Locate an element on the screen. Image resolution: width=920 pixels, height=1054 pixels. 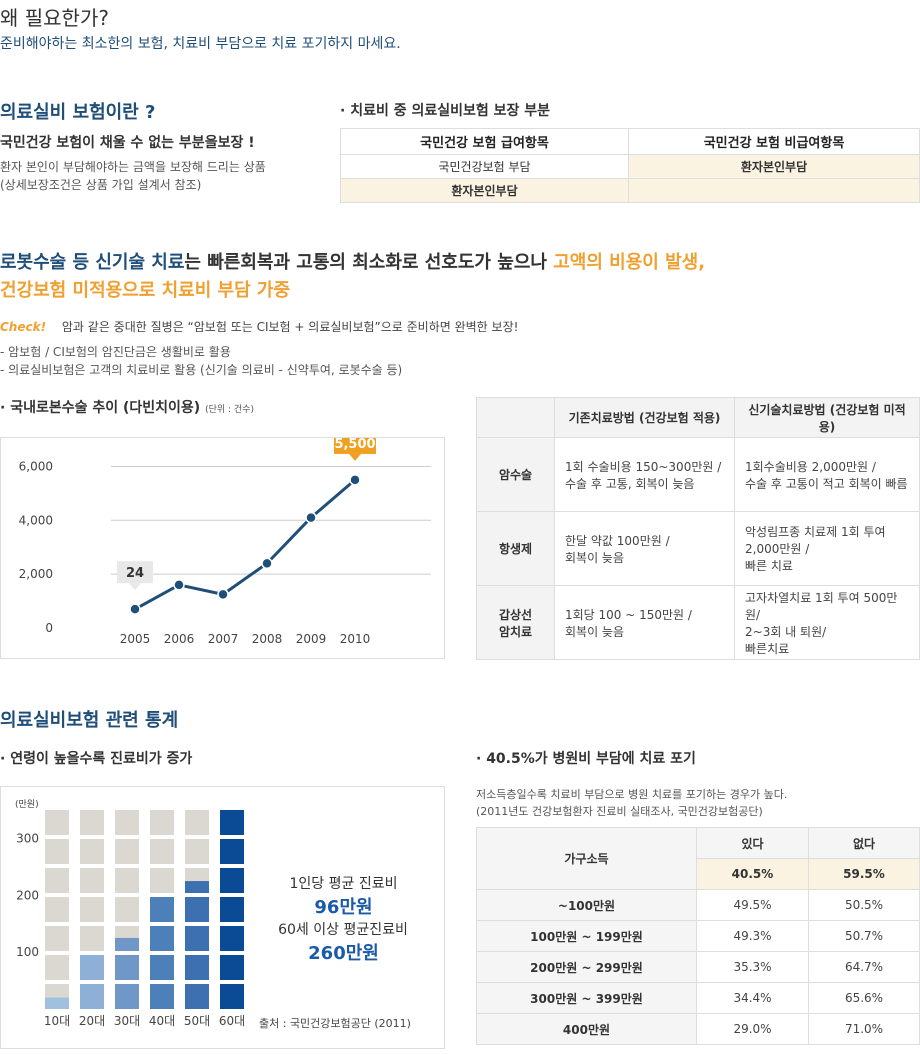
x-tick-label: 20대 is located at coordinates (92, 1021).